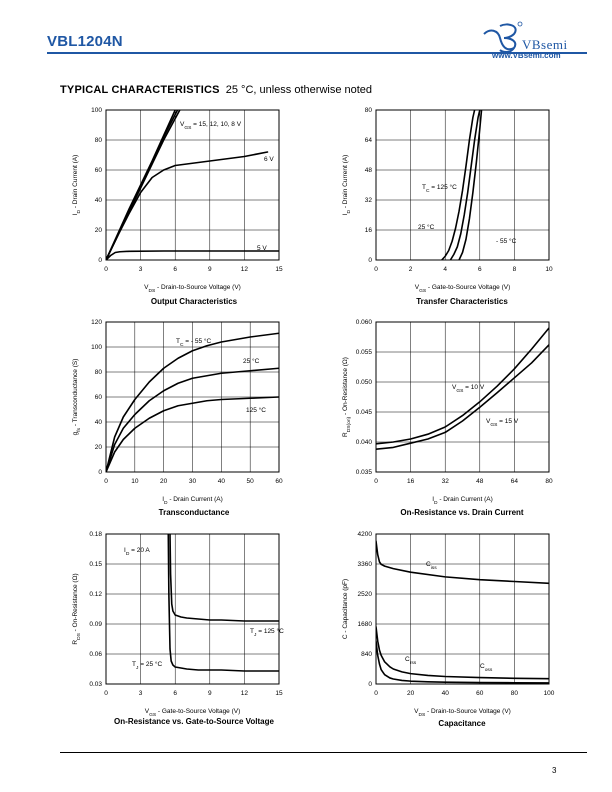 The image size is (612, 792). Describe the element at coordinates (502, 423) in the screenshot. I see `series-annotation: VGS = 15 V` at that location.